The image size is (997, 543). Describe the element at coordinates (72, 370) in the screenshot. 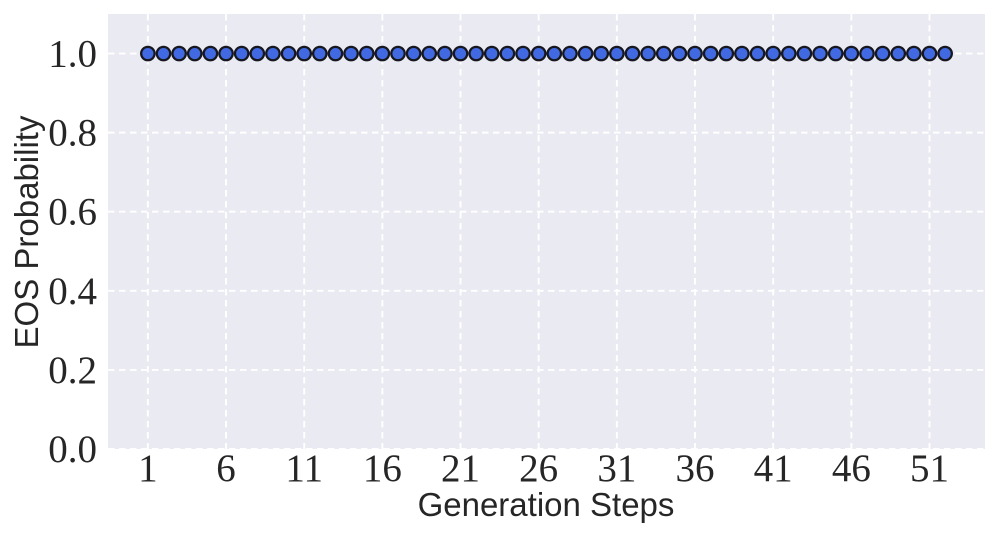

I see `y-tick-label: 0.2` at that location.